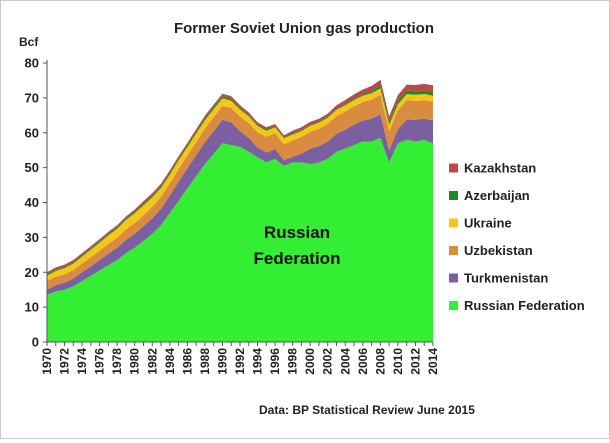 The height and width of the screenshot is (443, 610). I want to click on x-tick-label: 2010, so click(398, 361).